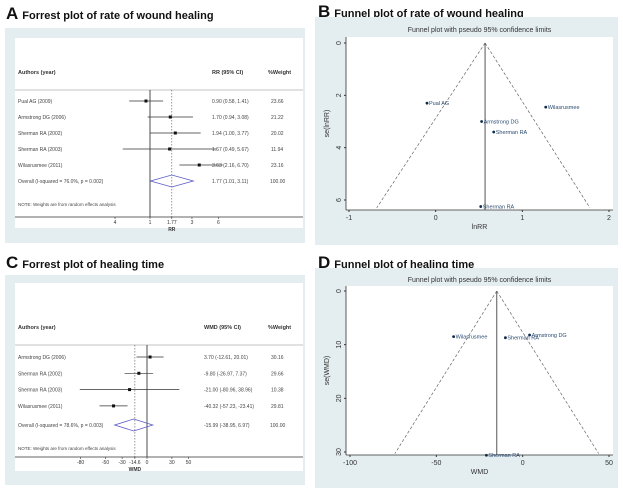 The height and width of the screenshot is (492, 623). What do you see at coordinates (339, 95) in the screenshot?
I see `y-tick-label: 2` at bounding box center [339, 95].